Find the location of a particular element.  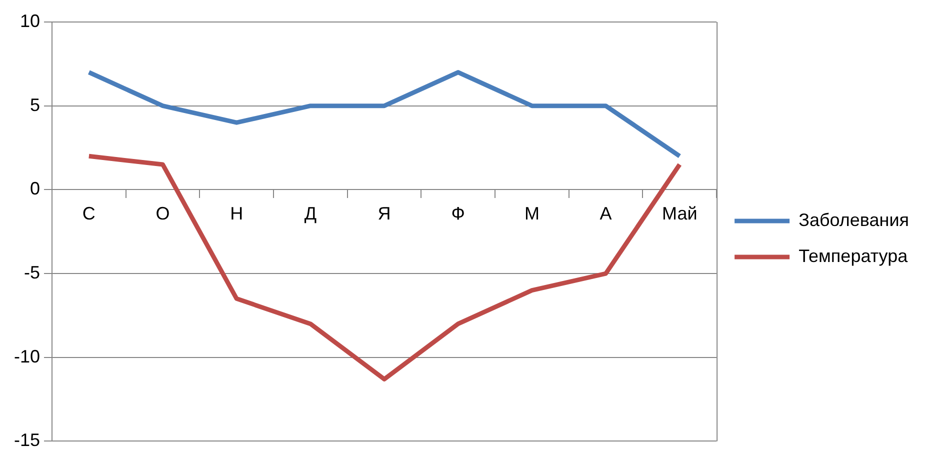

y-tick-label: 5 is located at coordinates (35, 104).